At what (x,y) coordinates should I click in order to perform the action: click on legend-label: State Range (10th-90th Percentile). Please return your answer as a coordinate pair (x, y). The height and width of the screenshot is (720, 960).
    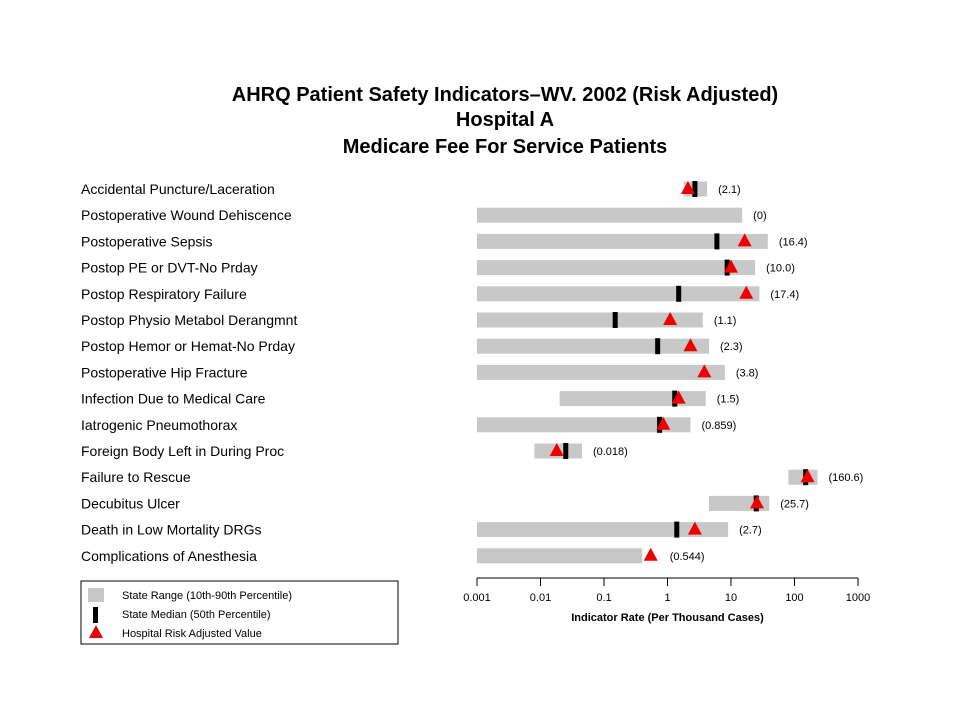
    Looking at the image, I should click on (207, 596).